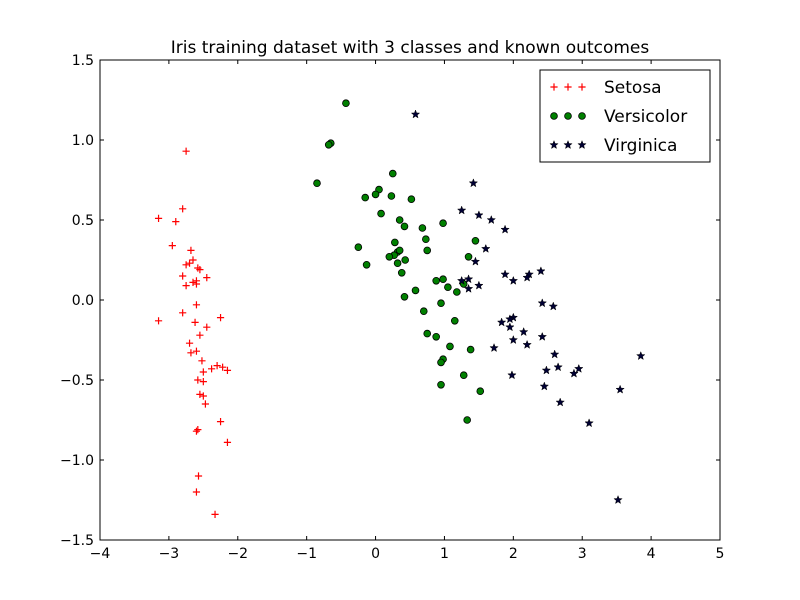 The height and width of the screenshot is (600, 800). Describe the element at coordinates (237, 554) in the screenshot. I see `x-tick-label: −2` at that location.